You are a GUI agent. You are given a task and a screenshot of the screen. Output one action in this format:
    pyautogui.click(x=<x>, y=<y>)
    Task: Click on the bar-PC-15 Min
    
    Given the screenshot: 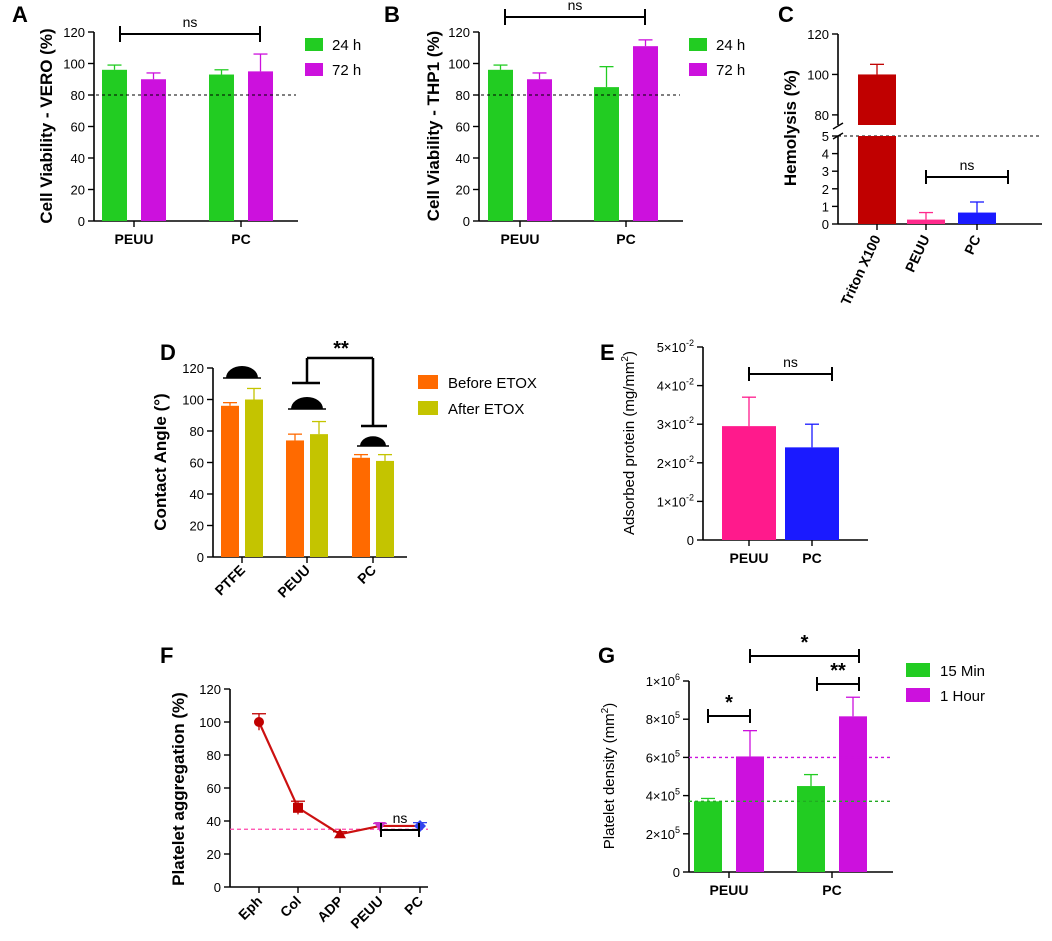 What is the action you would take?
    pyautogui.click(x=811, y=829)
    